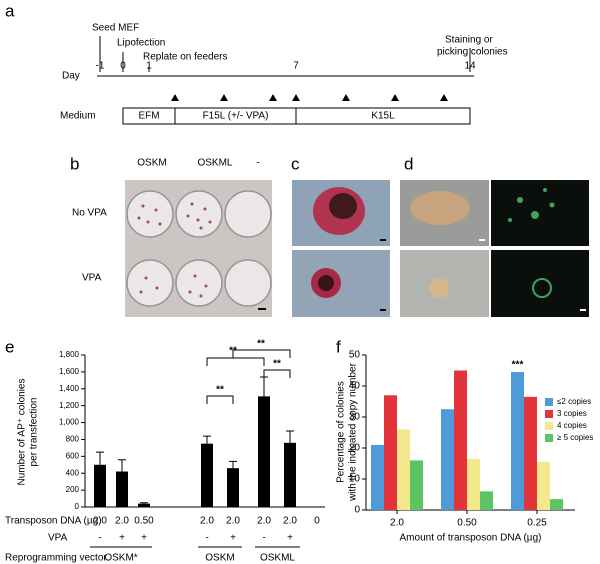 This screenshot has width=600, height=564. I want to click on panel-label: b, so click(74, 163).